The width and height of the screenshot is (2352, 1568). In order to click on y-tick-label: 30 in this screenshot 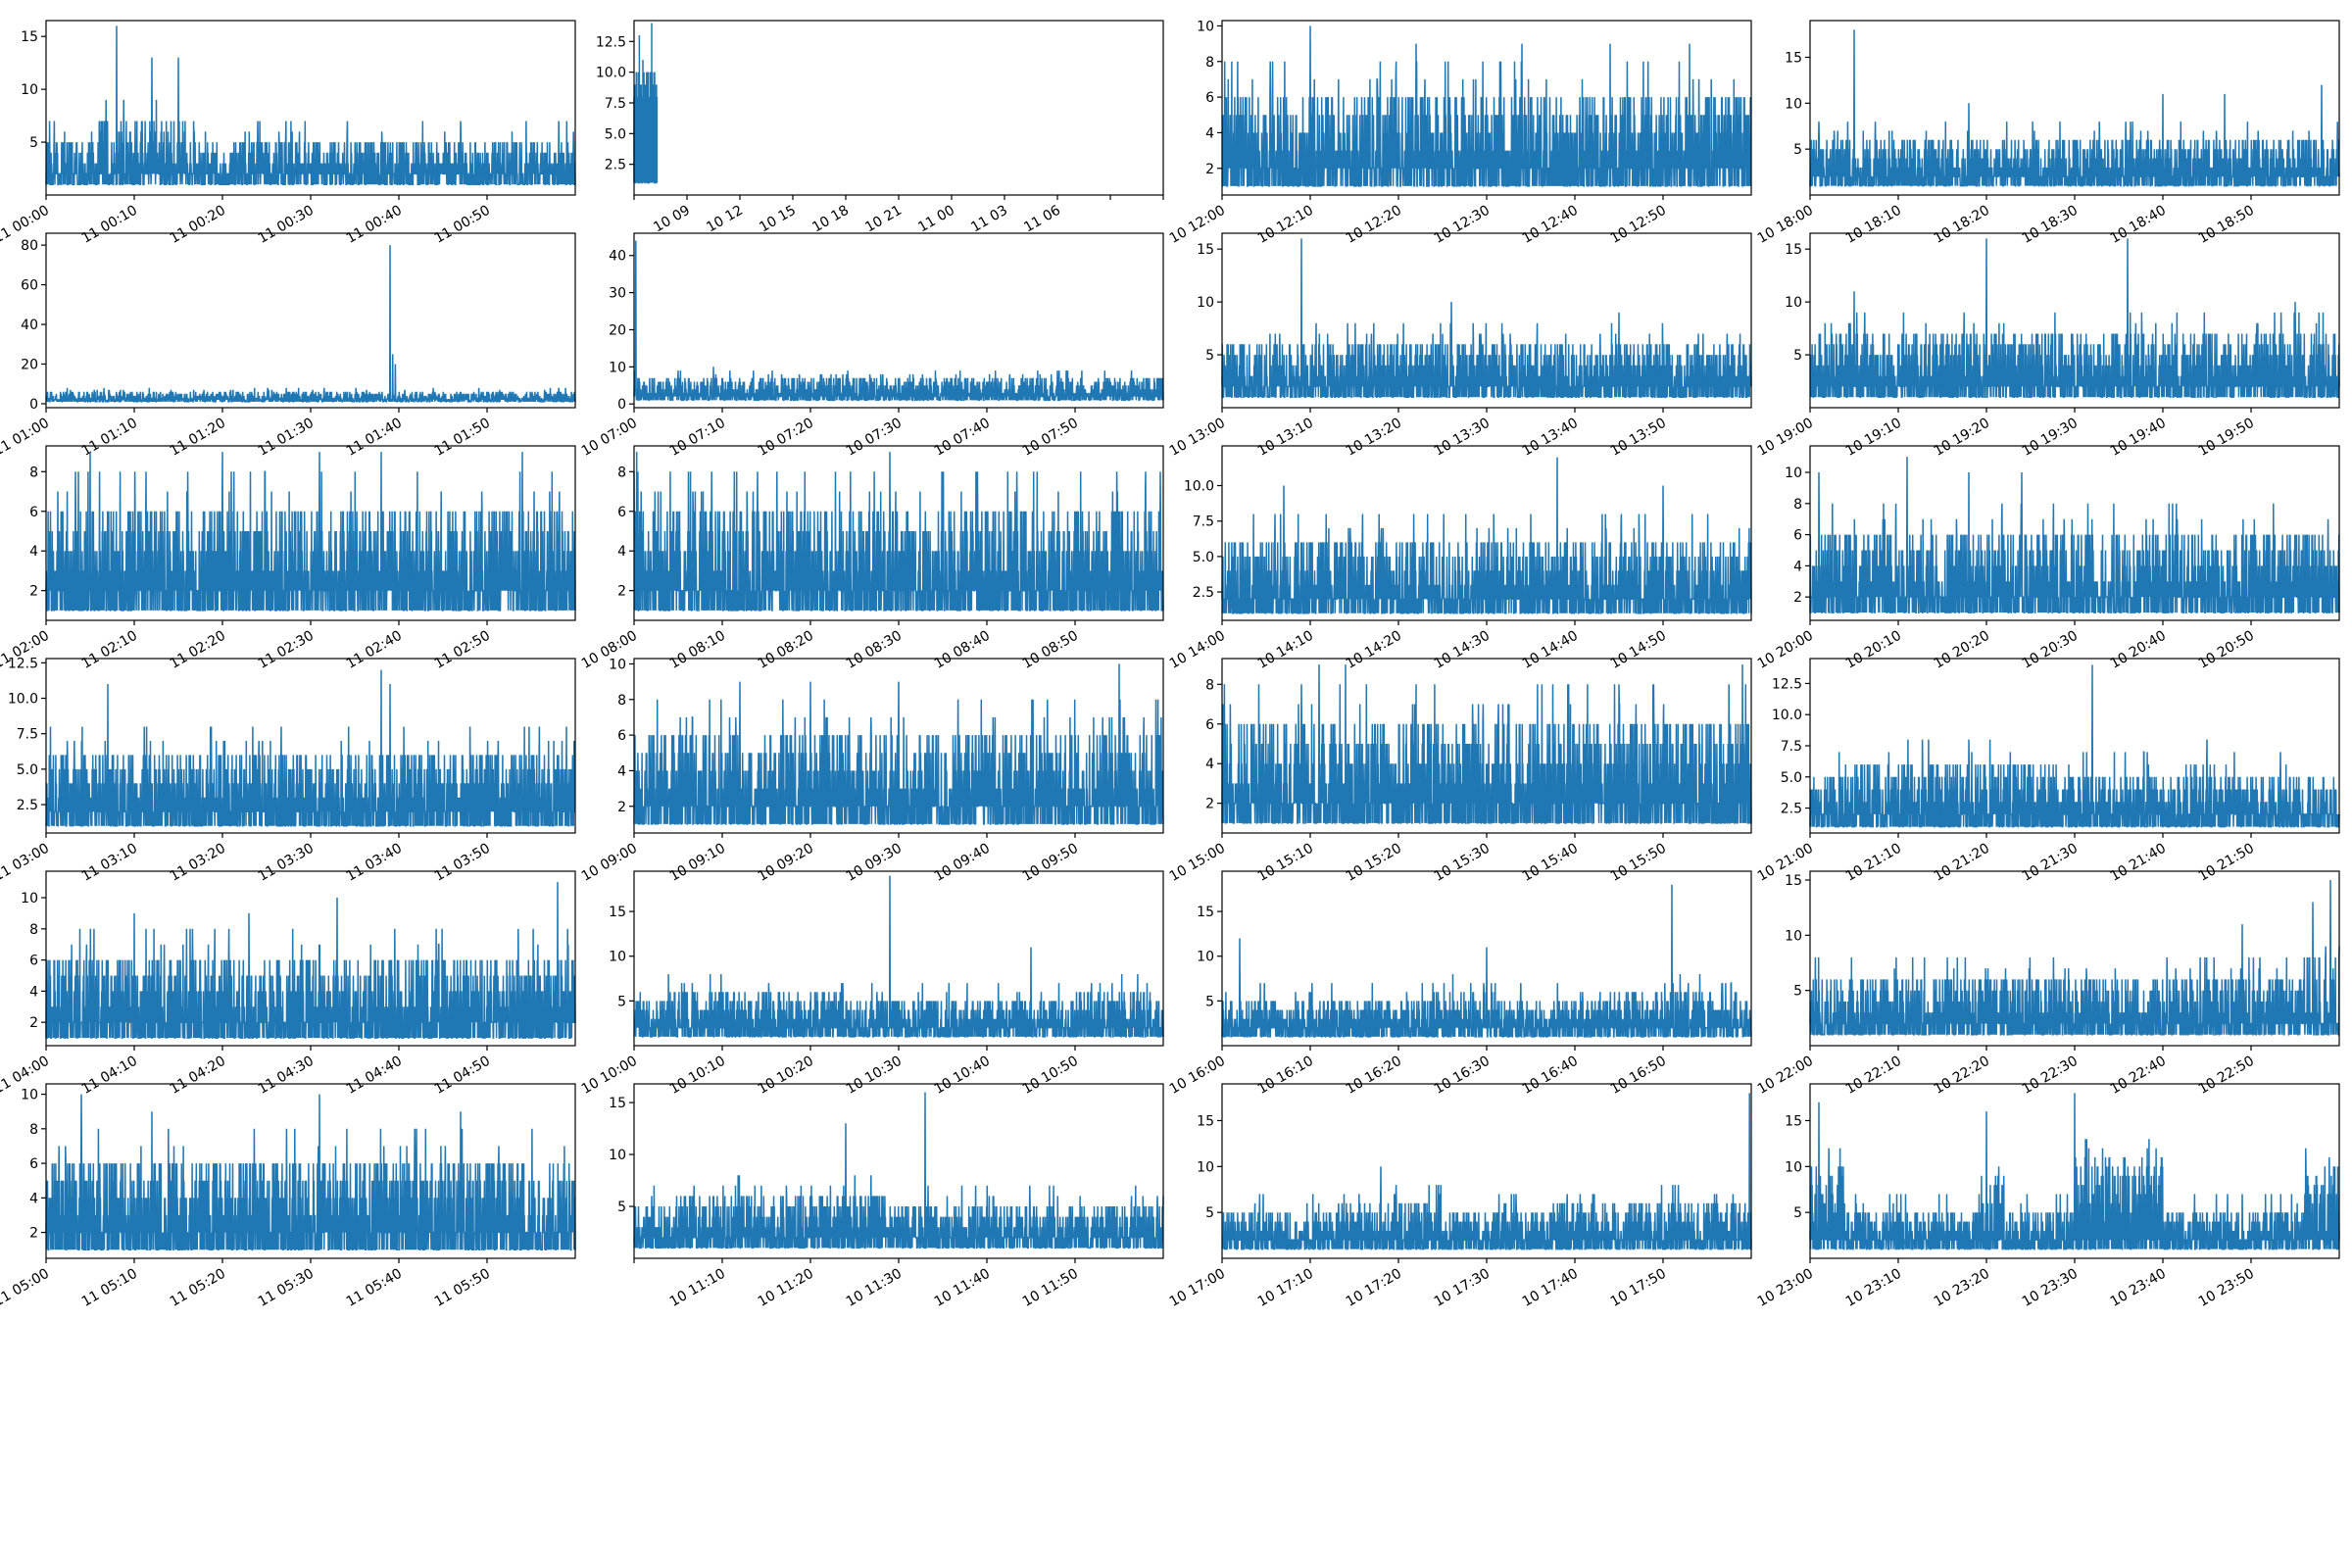, I will do `click(617, 294)`.